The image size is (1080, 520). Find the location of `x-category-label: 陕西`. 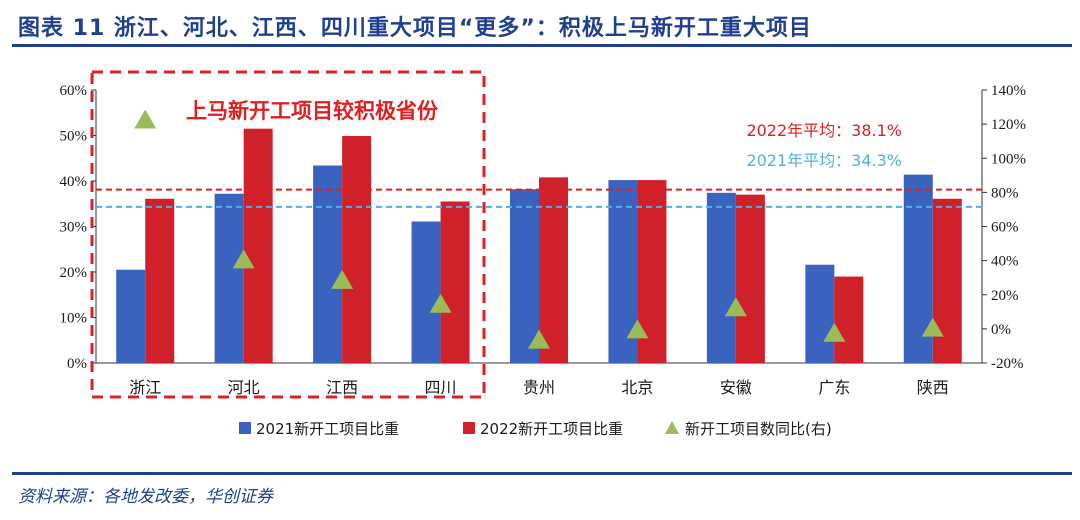

x-category-label: 陕西 is located at coordinates (933, 387).